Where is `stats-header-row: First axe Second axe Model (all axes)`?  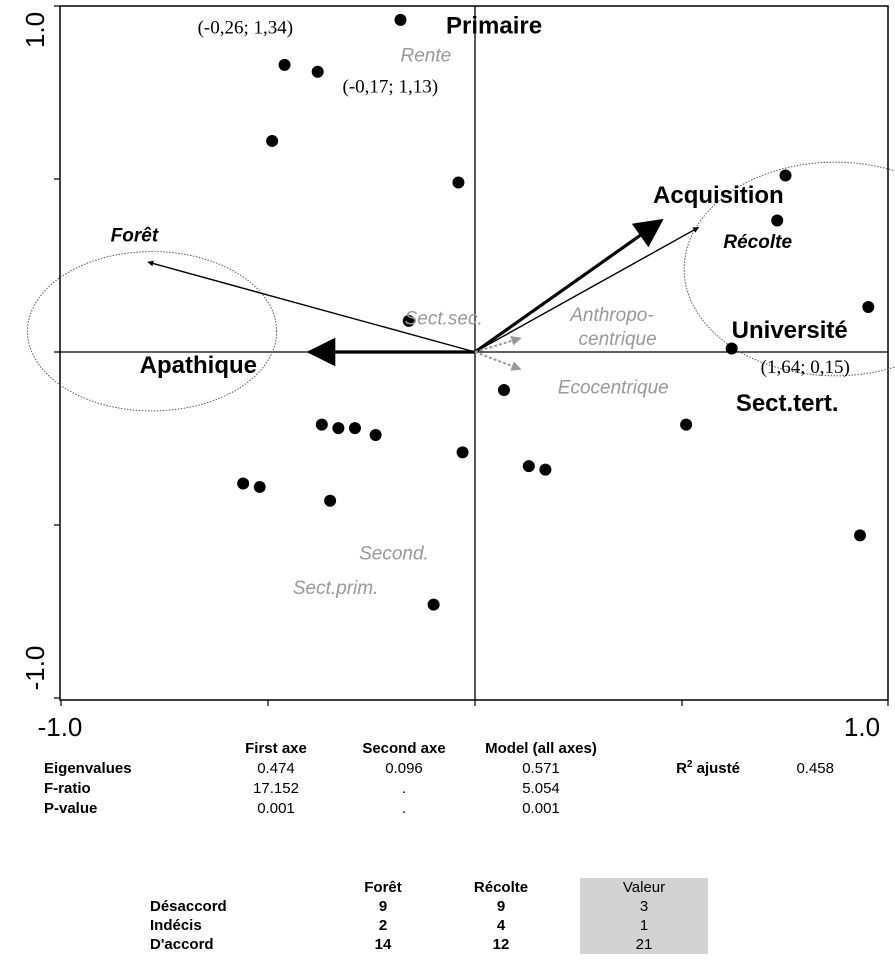
stats-header-row: First axe Second axe Model (all axes) is located at coordinates (439, 748).